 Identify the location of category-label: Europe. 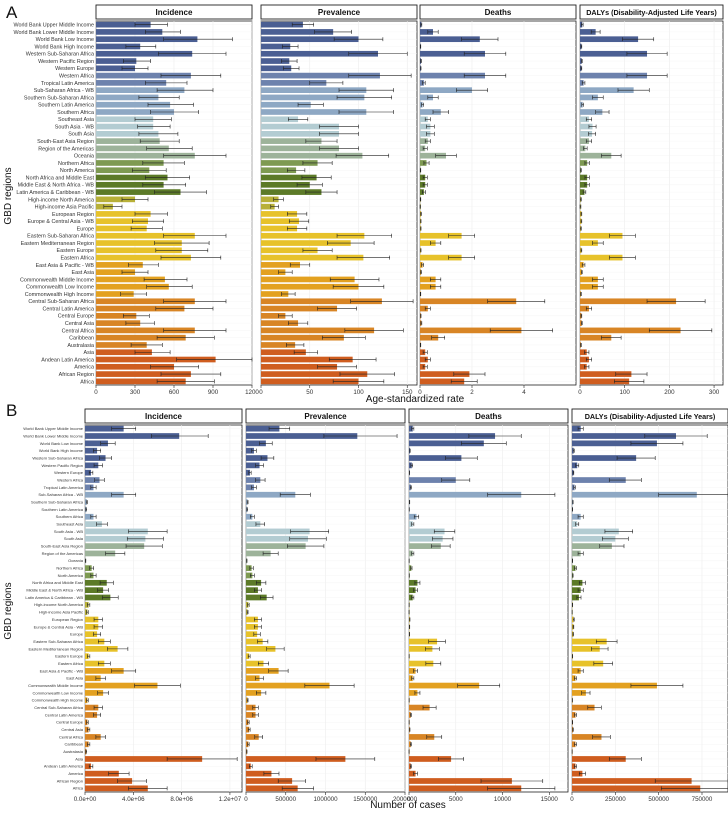
(85, 229).